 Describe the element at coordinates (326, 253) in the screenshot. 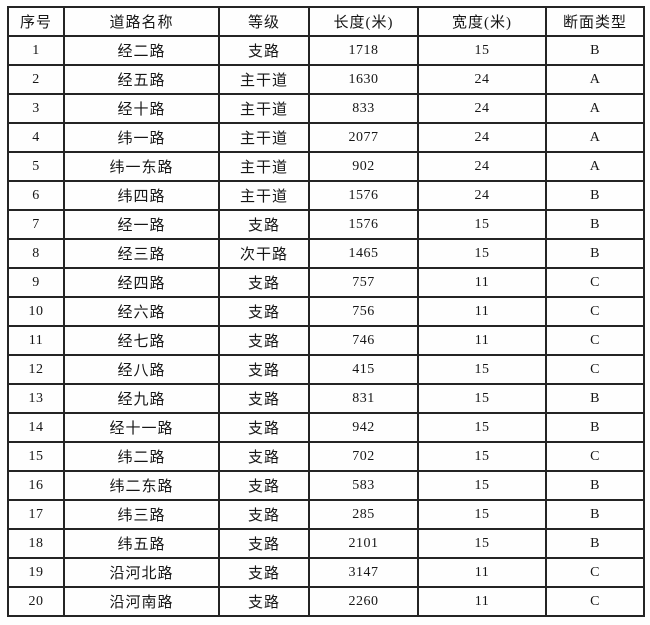

I see `table-row: 8 经三路 次干路 1465 15 B` at that location.